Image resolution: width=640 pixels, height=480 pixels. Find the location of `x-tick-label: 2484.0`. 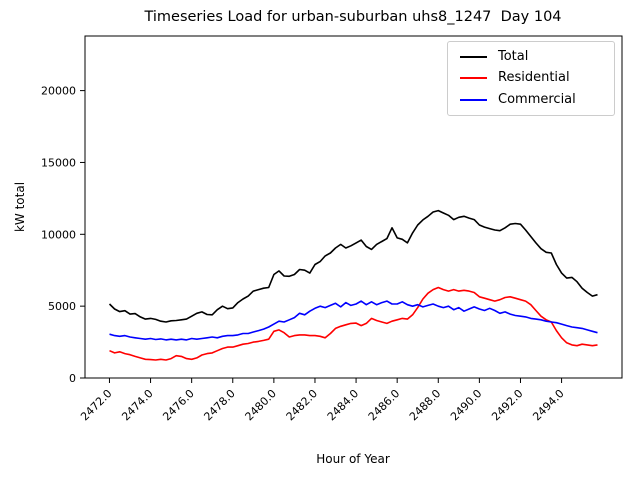

x-tick-label: 2484.0 is located at coordinates (343, 405).